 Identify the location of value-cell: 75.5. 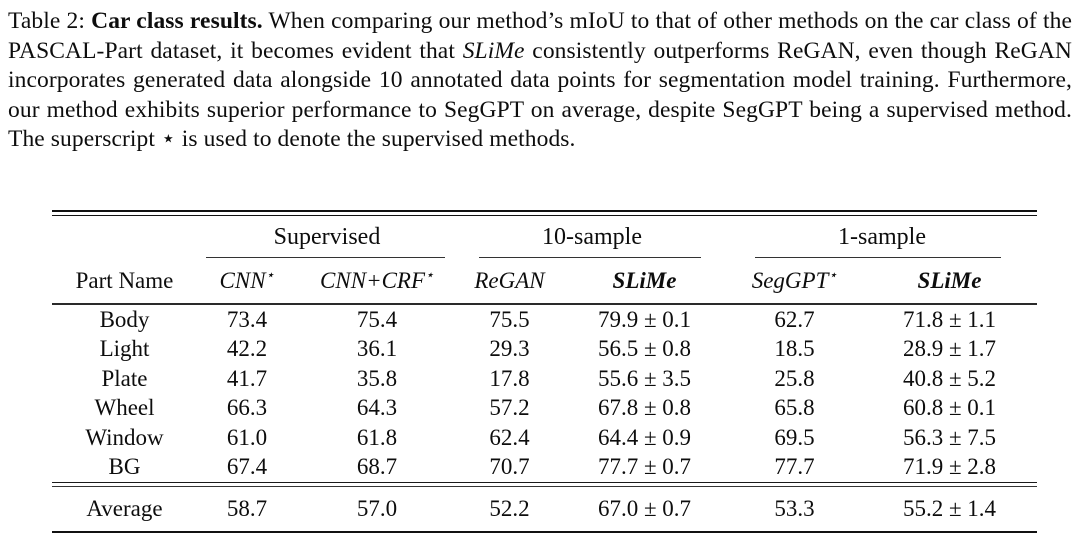
(509, 319).